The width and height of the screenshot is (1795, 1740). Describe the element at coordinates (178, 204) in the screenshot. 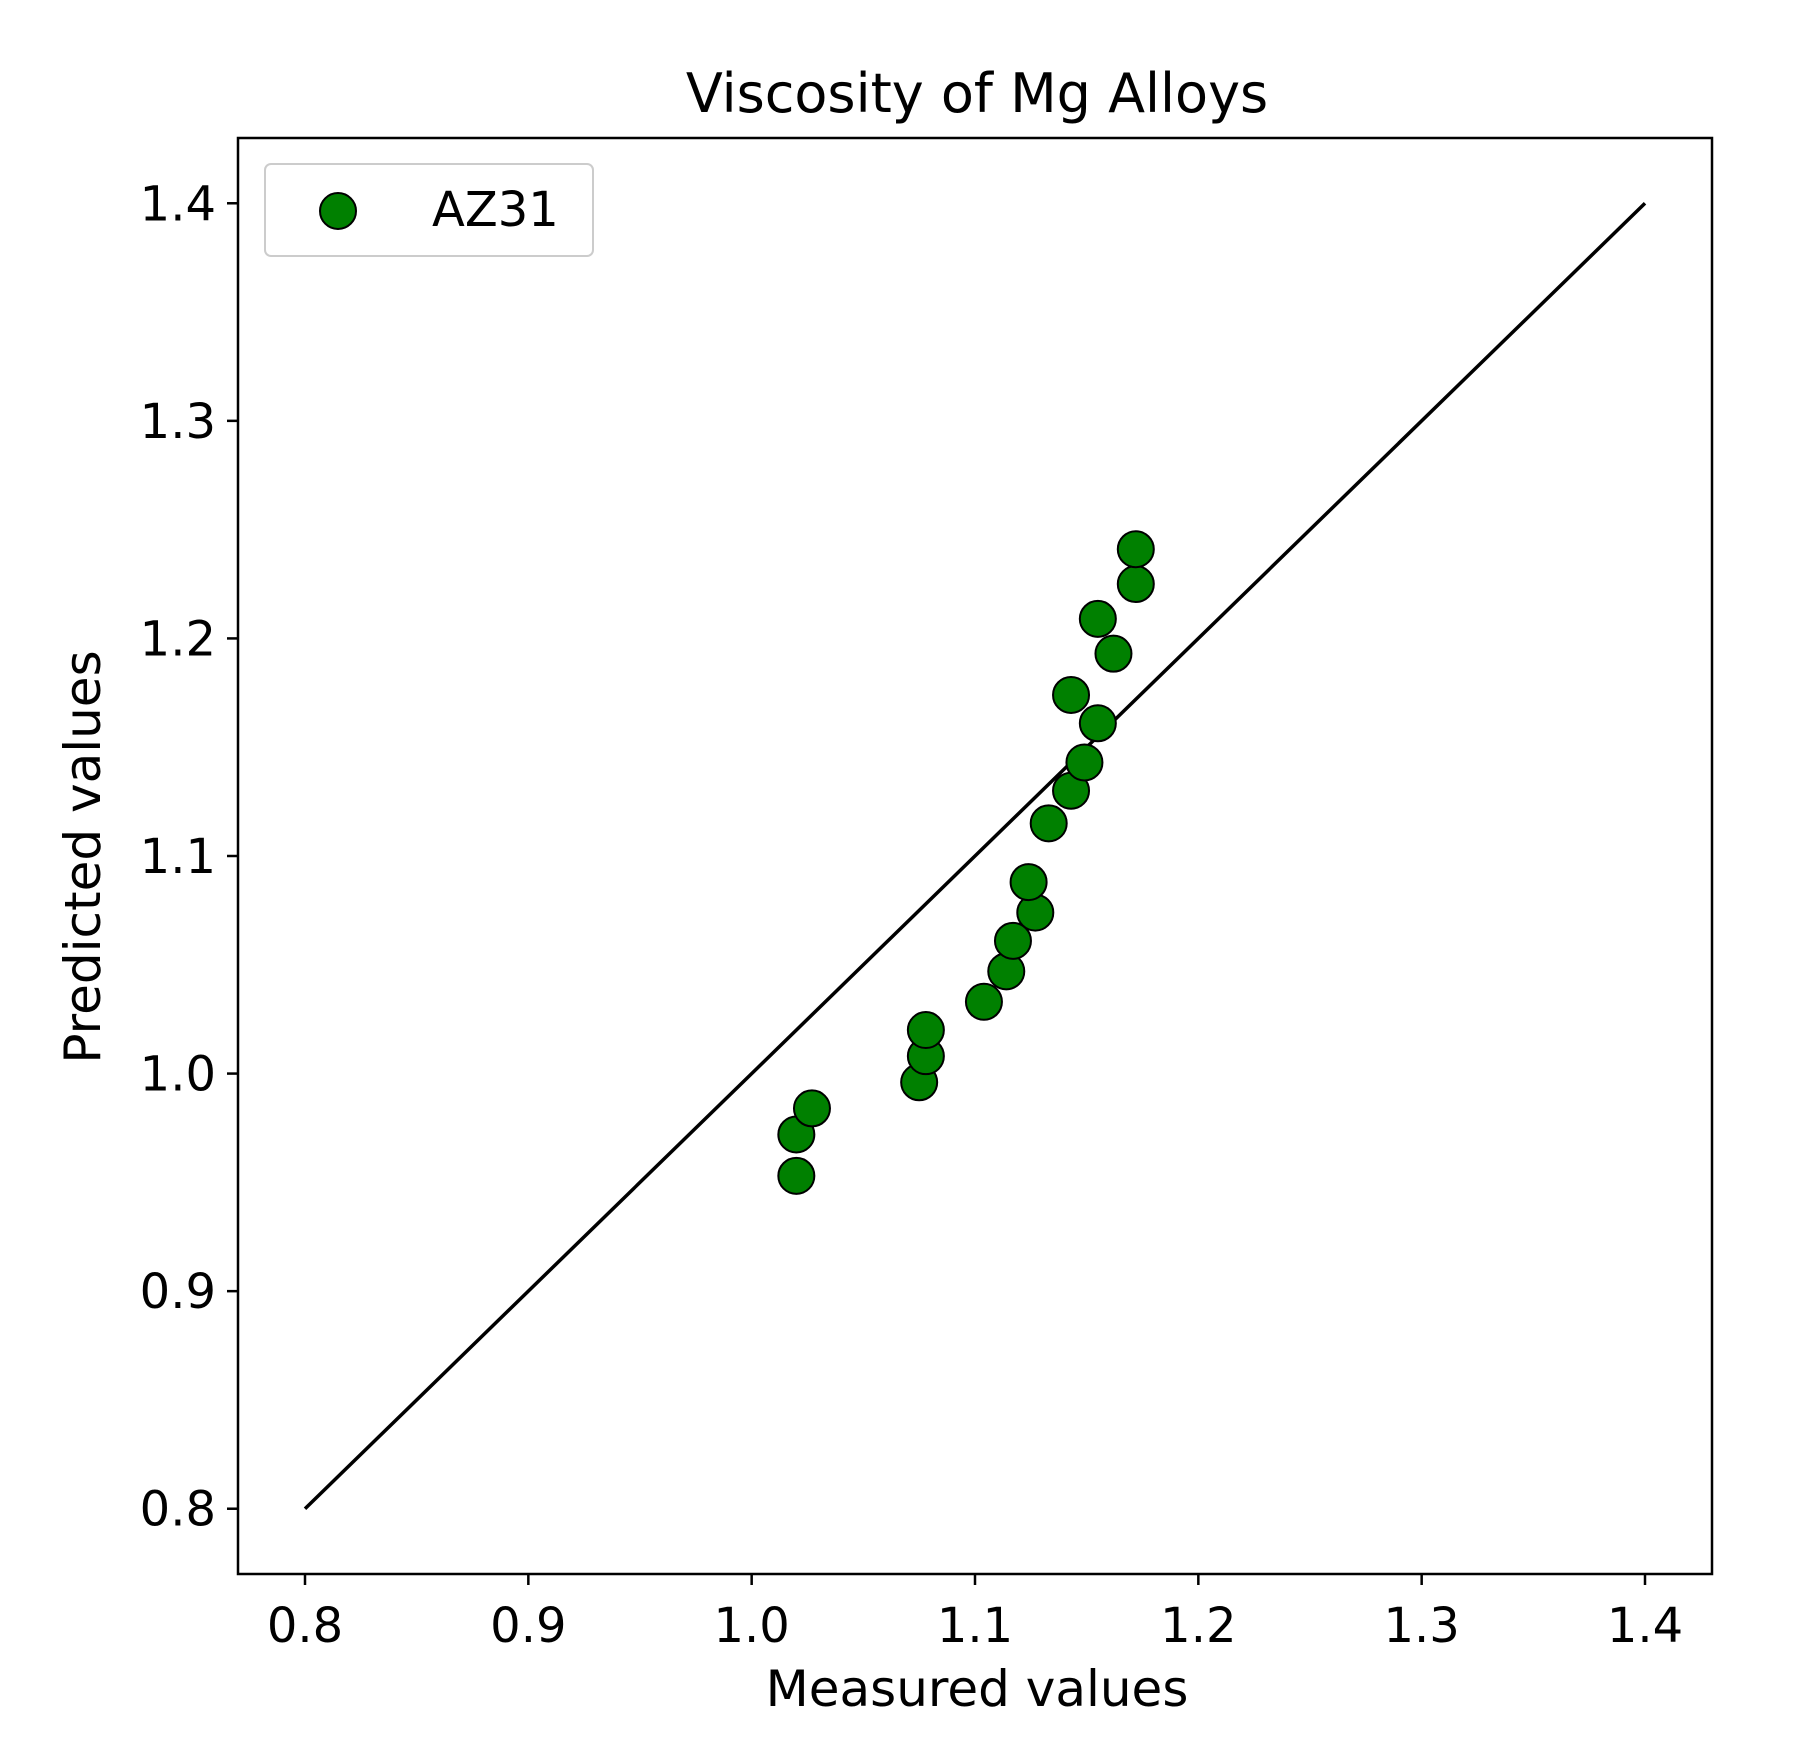

I see `y-tick-label: 1.4` at that location.